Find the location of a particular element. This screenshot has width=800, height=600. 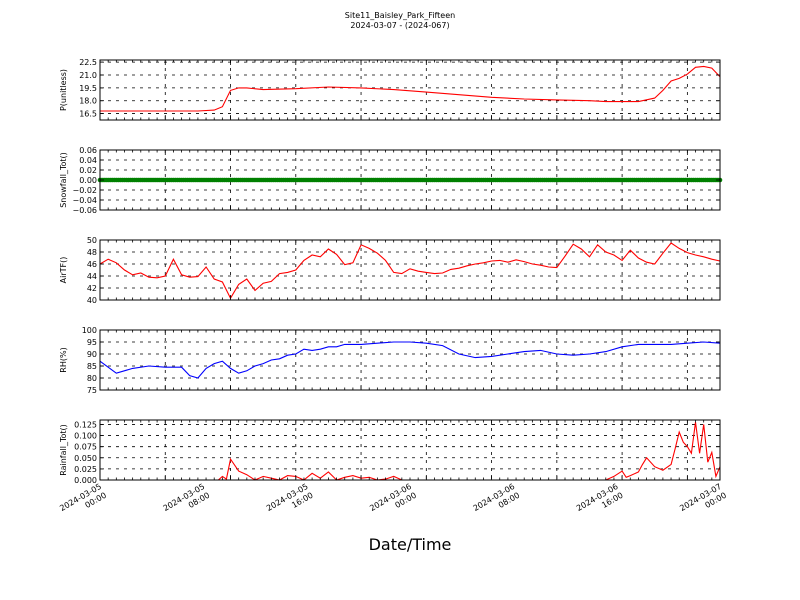

y-tick-label: 16.5 is located at coordinates (88, 114).